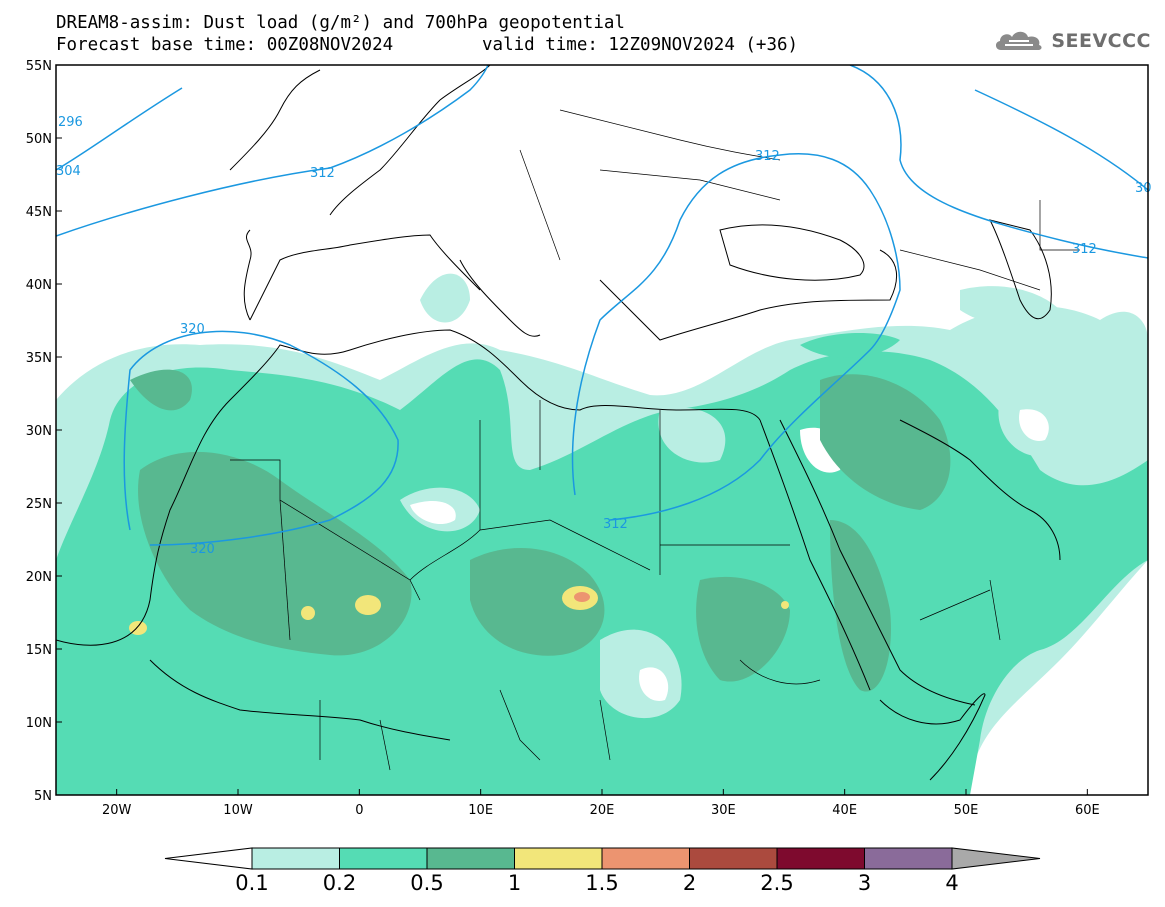  What do you see at coordinates (272, 151) in the screenshot?
I see `contour-312-west` at bounding box center [272, 151].